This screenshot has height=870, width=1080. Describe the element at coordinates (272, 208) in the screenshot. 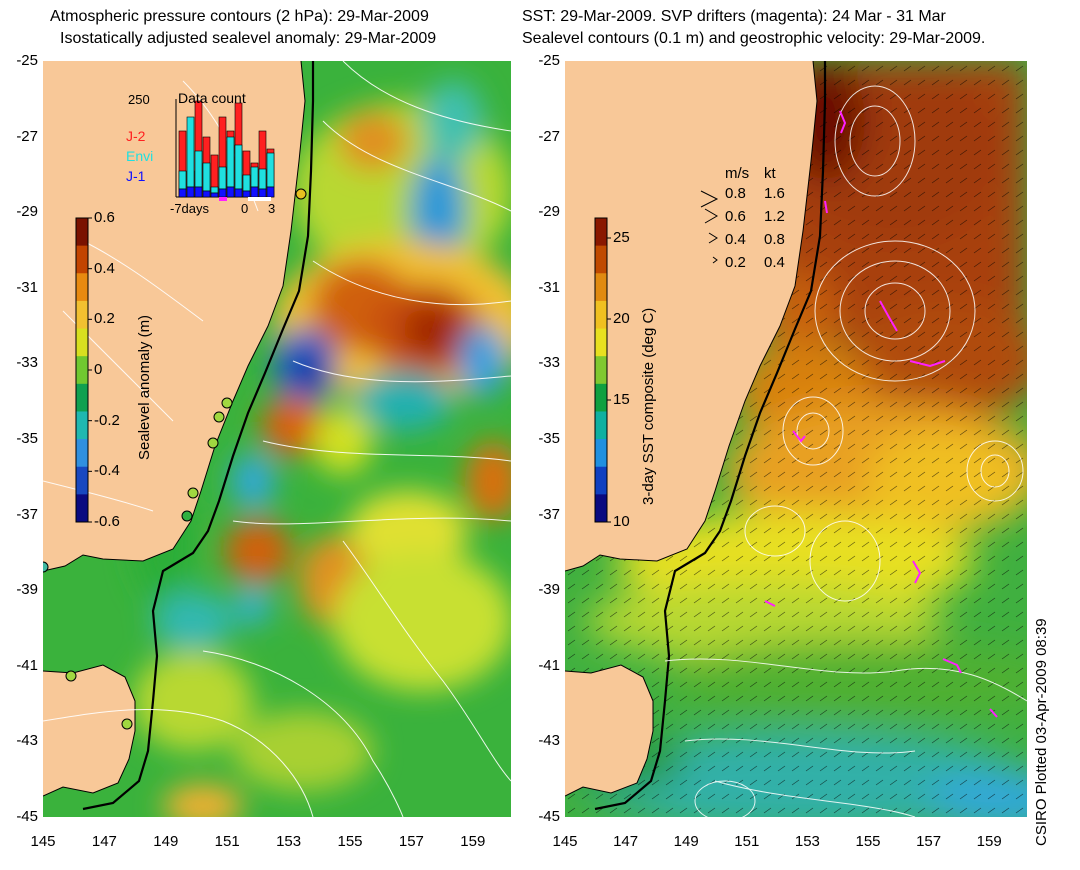

I see `inset-xtick-end: 3` at that location.